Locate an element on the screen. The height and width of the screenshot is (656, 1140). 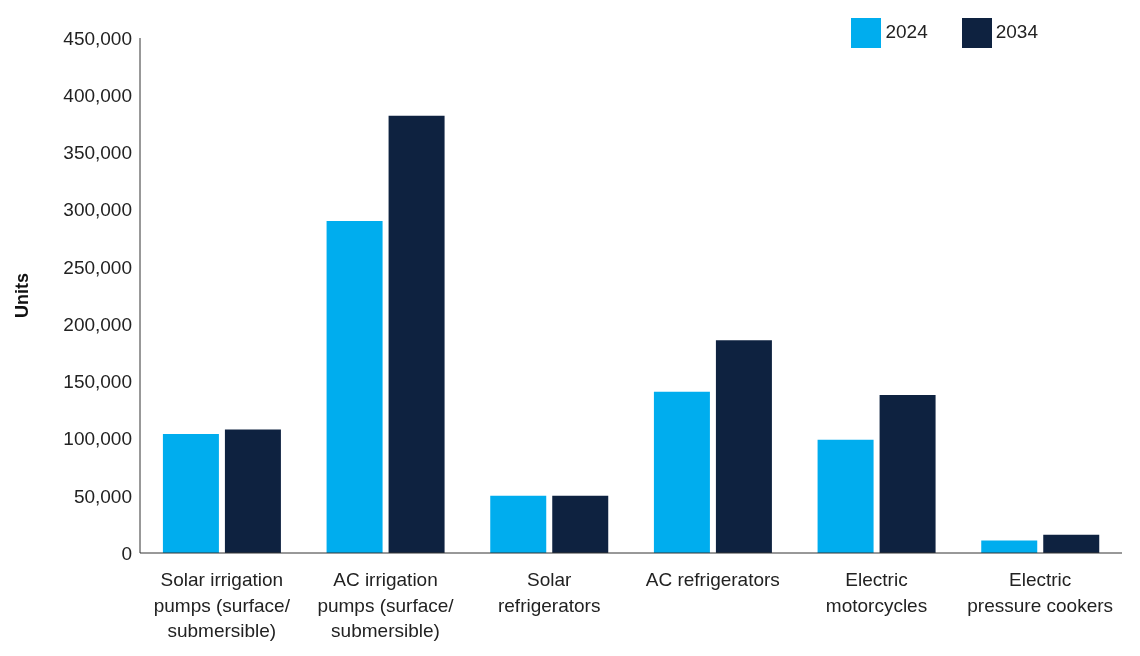
y-tick-label: 450,000 is located at coordinates (97, 38).